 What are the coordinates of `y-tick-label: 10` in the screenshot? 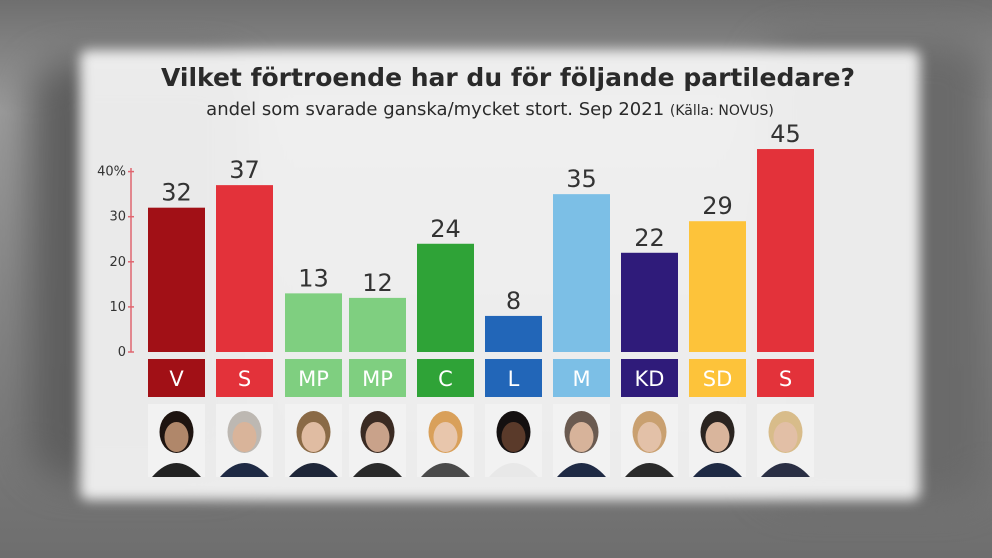 It's located at (117, 307).